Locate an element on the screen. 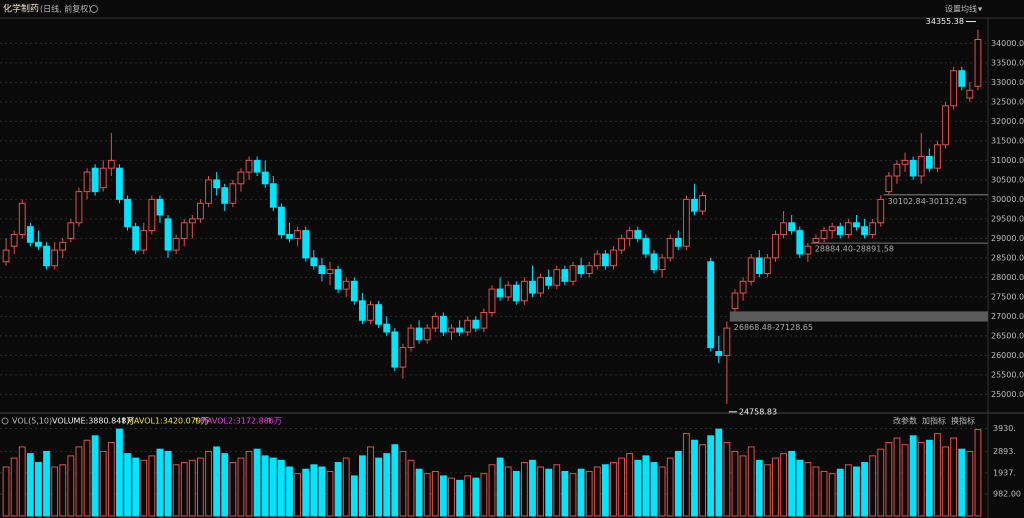  y-tick-label: 27000.00 is located at coordinates (1007, 316).